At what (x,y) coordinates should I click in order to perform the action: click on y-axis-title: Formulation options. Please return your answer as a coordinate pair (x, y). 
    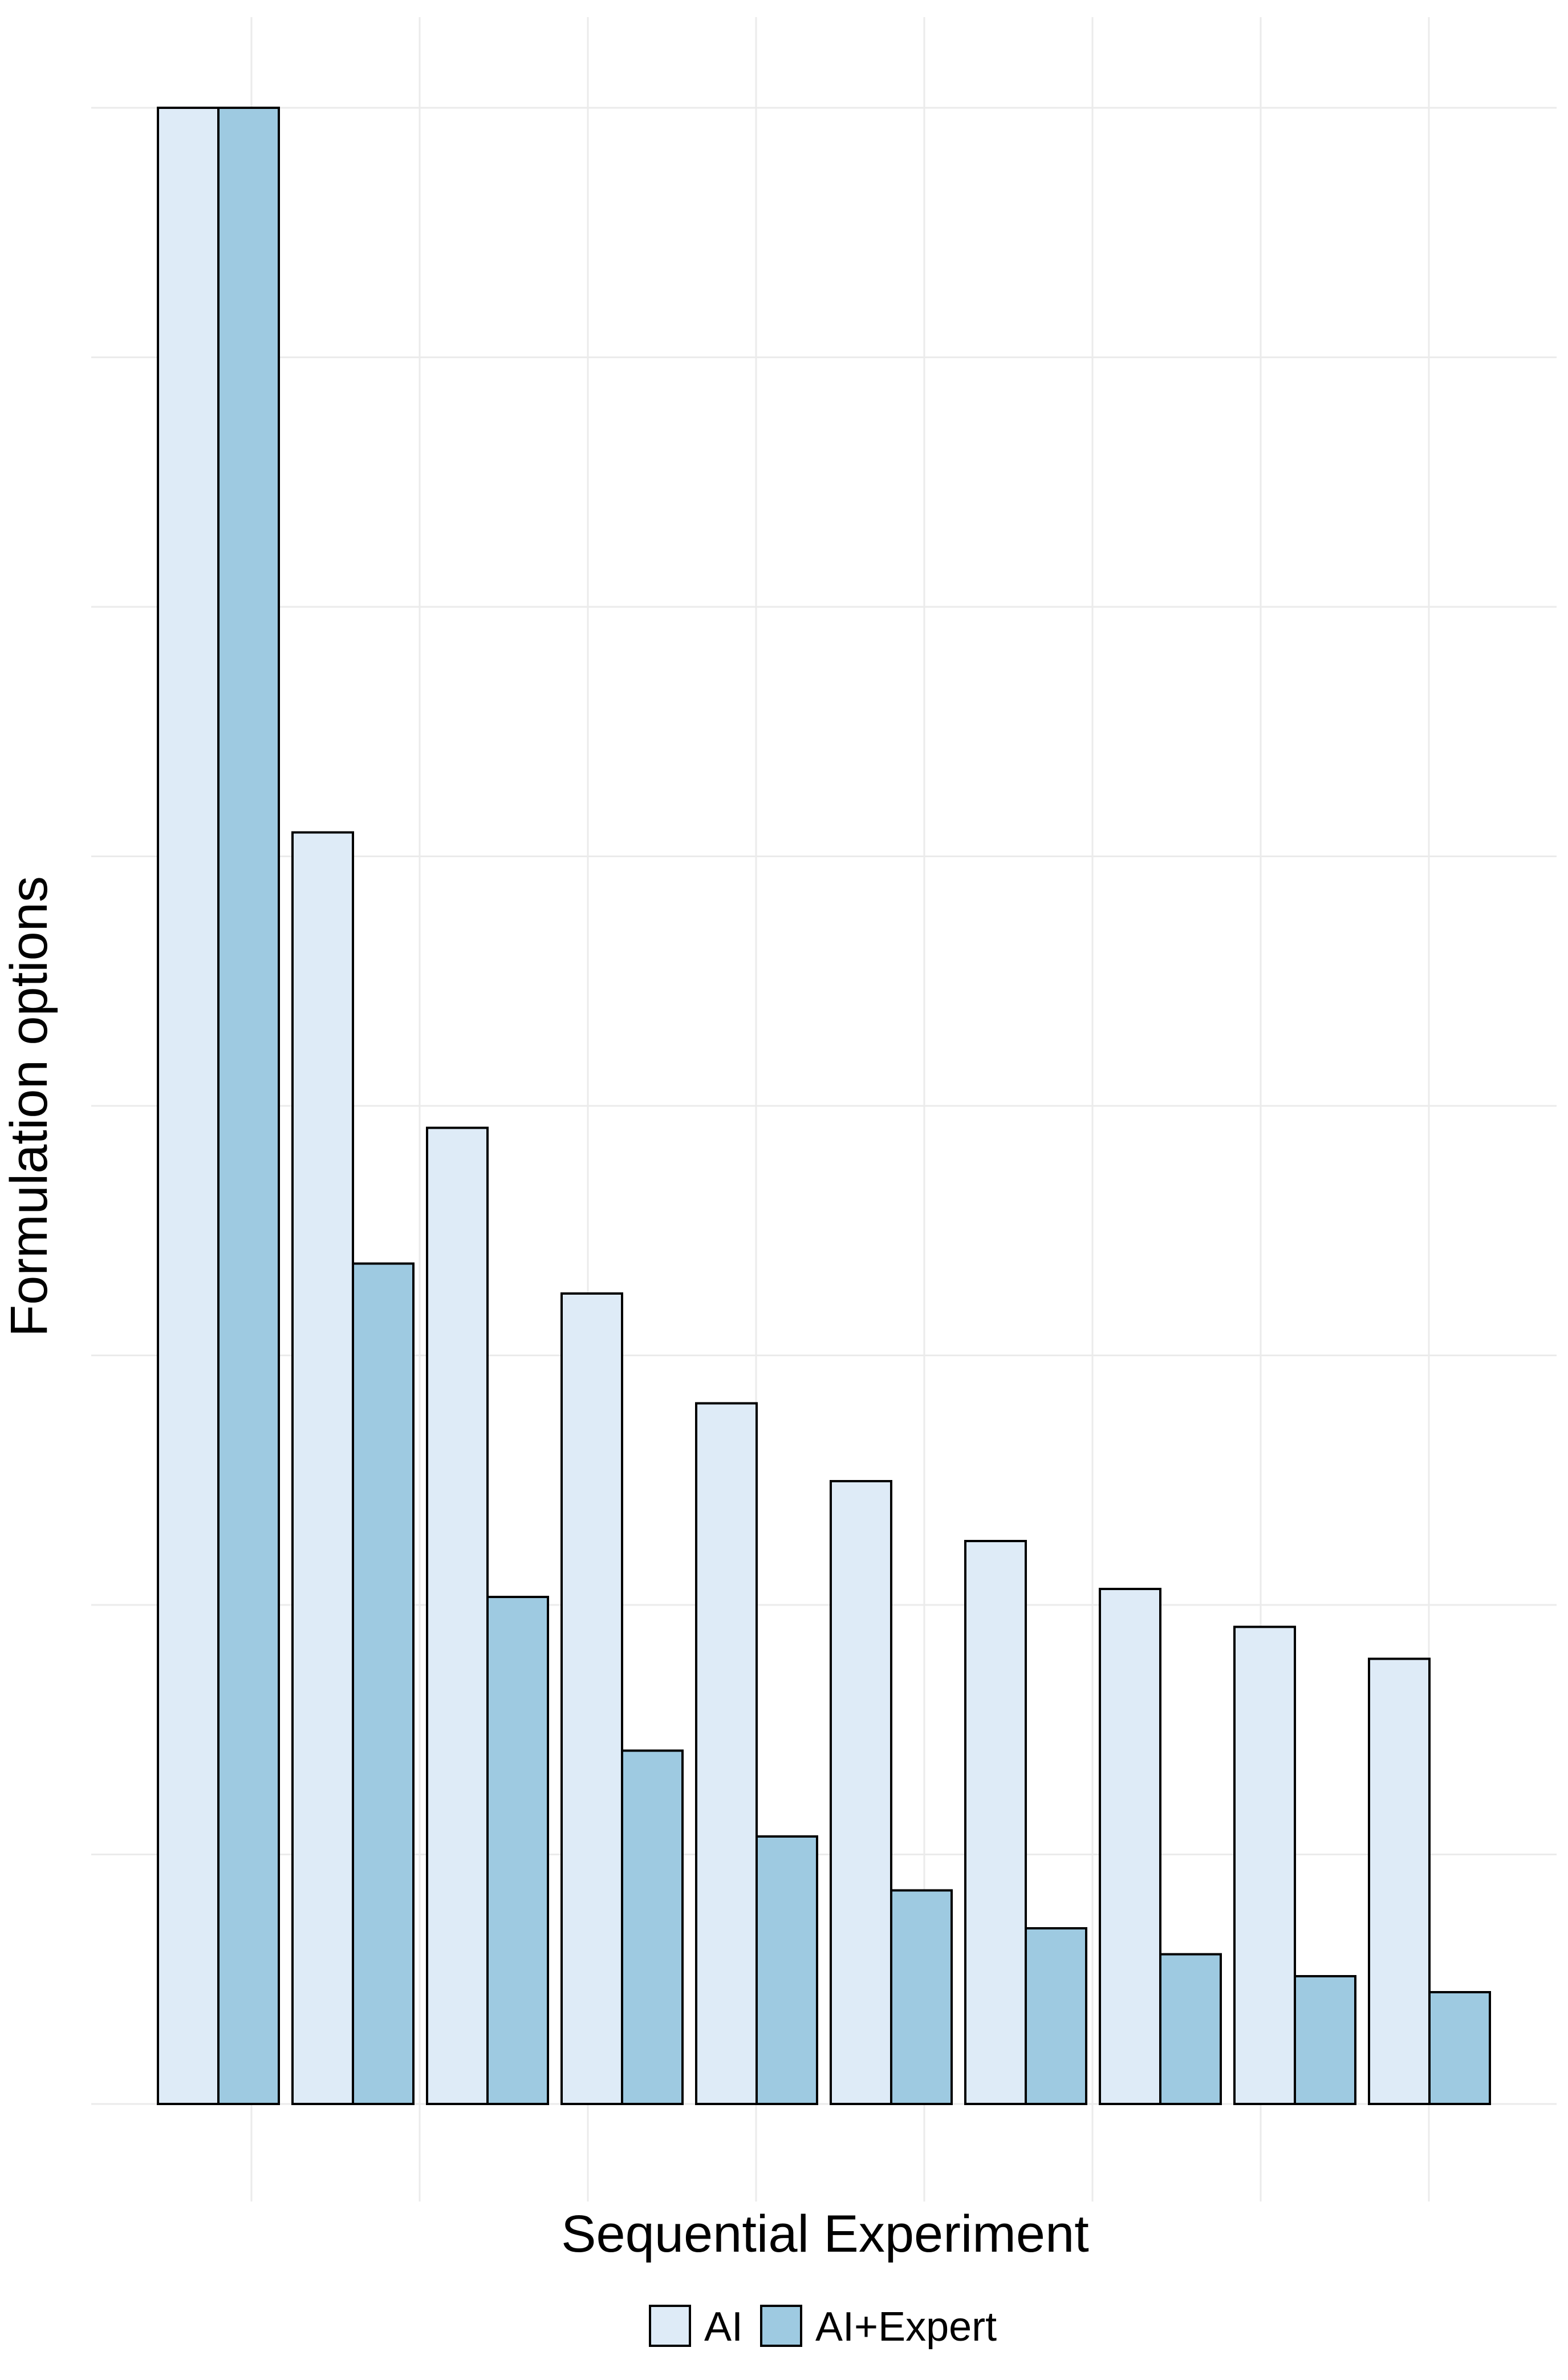
    Looking at the image, I should click on (29, 1106).